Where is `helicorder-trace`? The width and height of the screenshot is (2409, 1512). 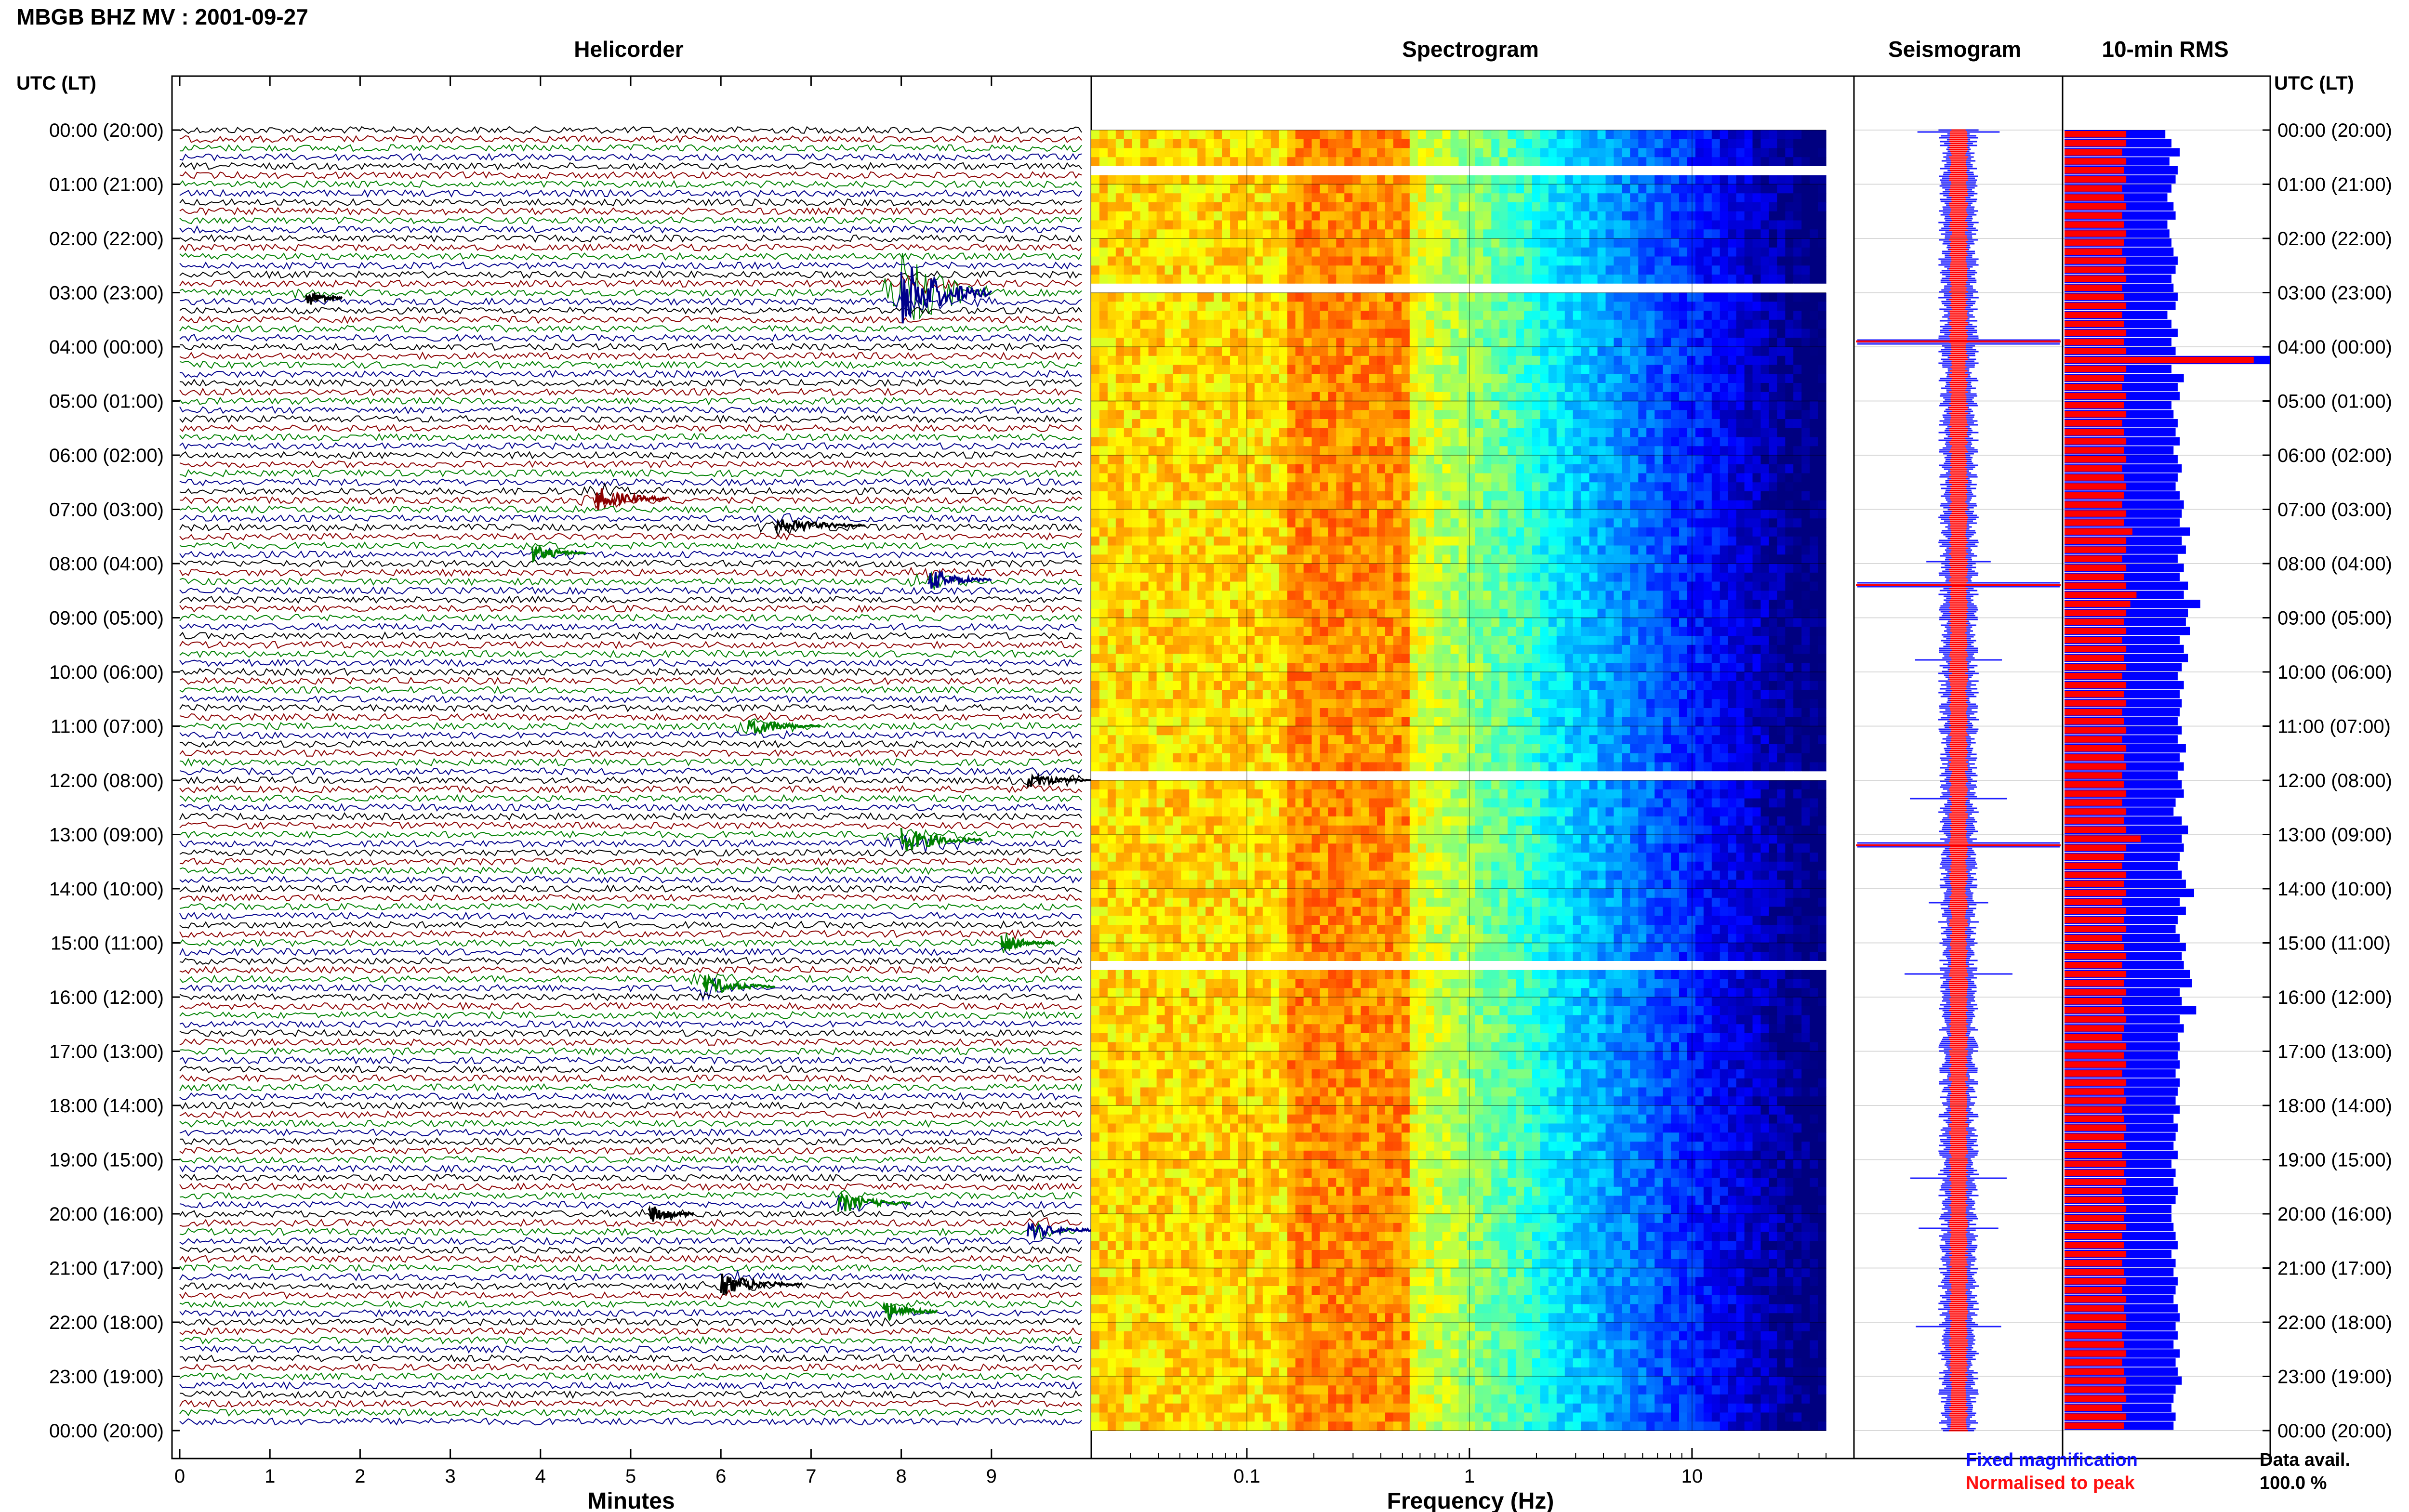 helicorder-trace is located at coordinates (630, 284).